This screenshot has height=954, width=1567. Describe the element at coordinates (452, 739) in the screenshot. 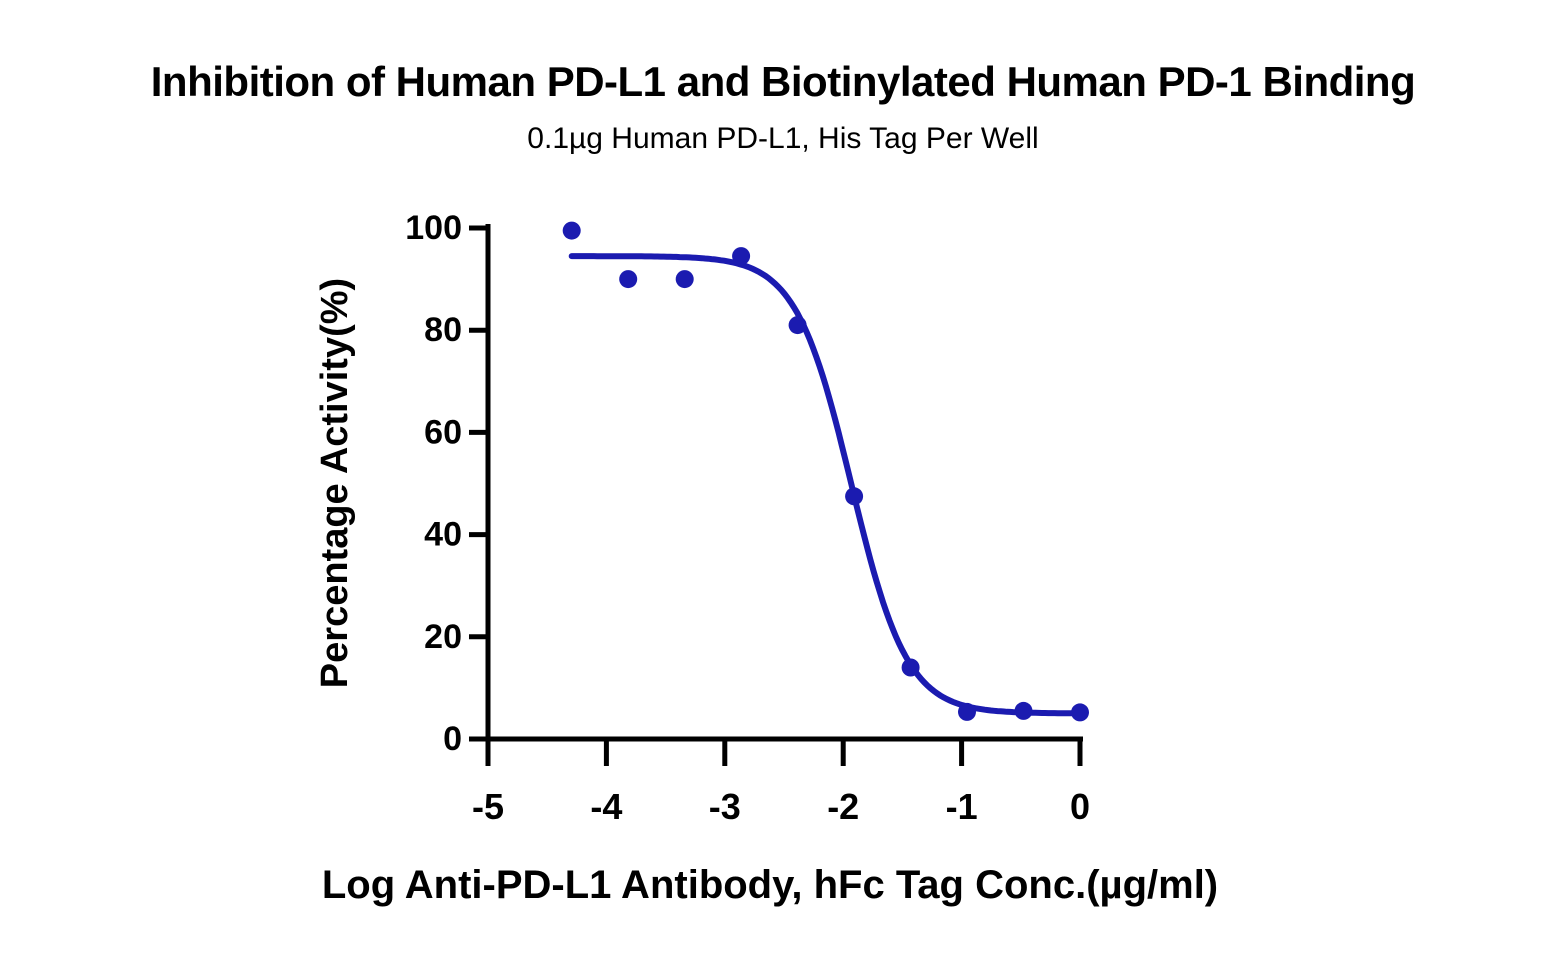

I see `y-tick-label: 0` at that location.